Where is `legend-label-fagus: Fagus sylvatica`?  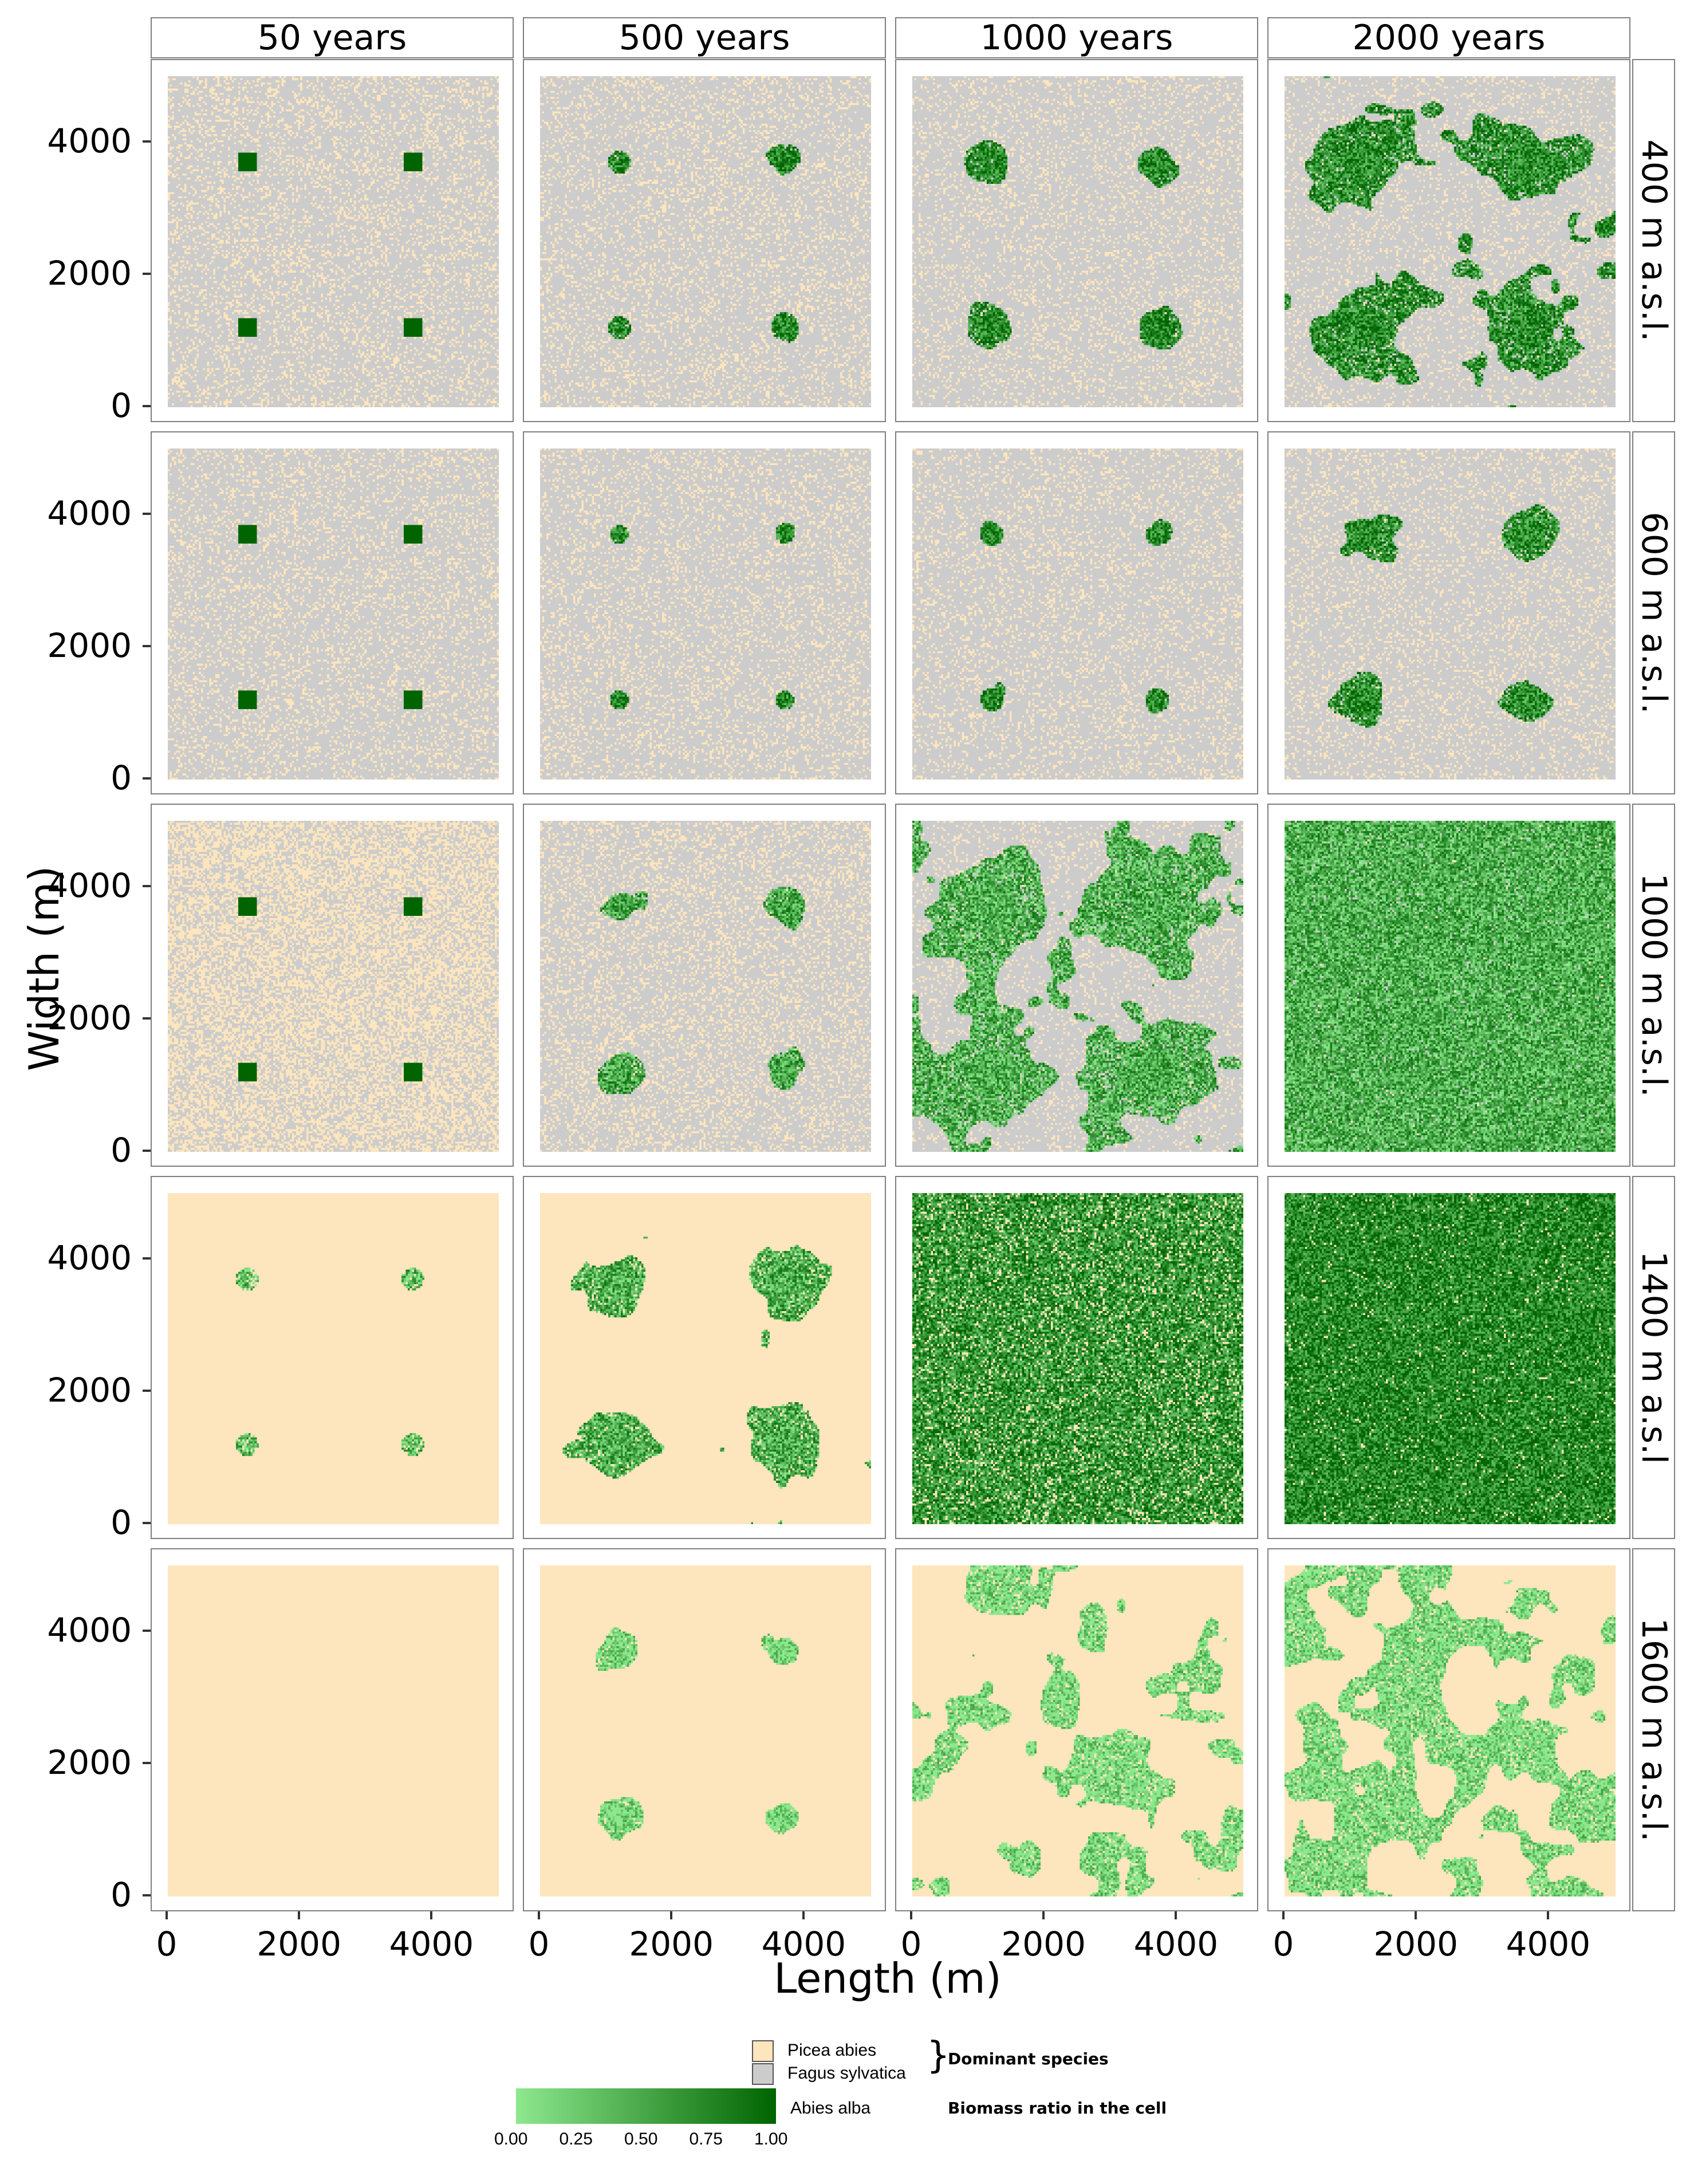
legend-label-fagus: Fagus sylvatica is located at coordinates (847, 2073).